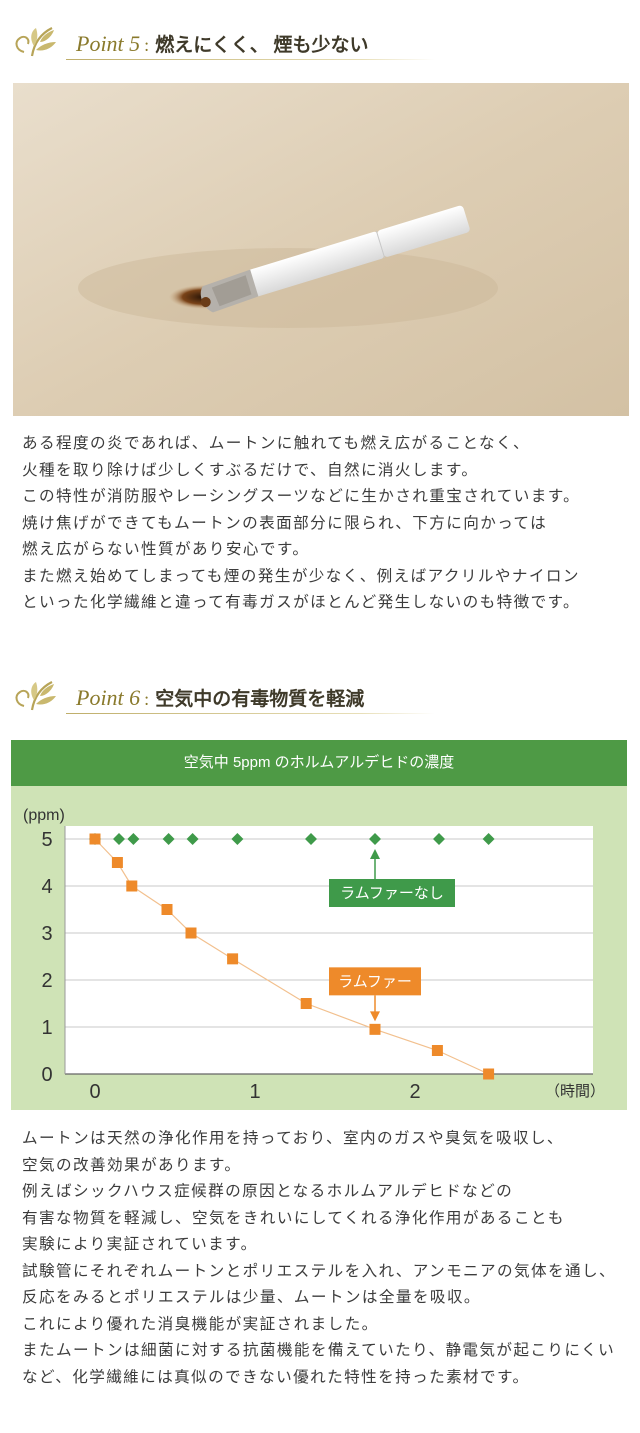 The image size is (640, 1433). What do you see at coordinates (268, 1191) in the screenshot?
I see `paragraph-line: 例えばシックハウス症候群の原因となるホルムアルデヒドなどの` at bounding box center [268, 1191].